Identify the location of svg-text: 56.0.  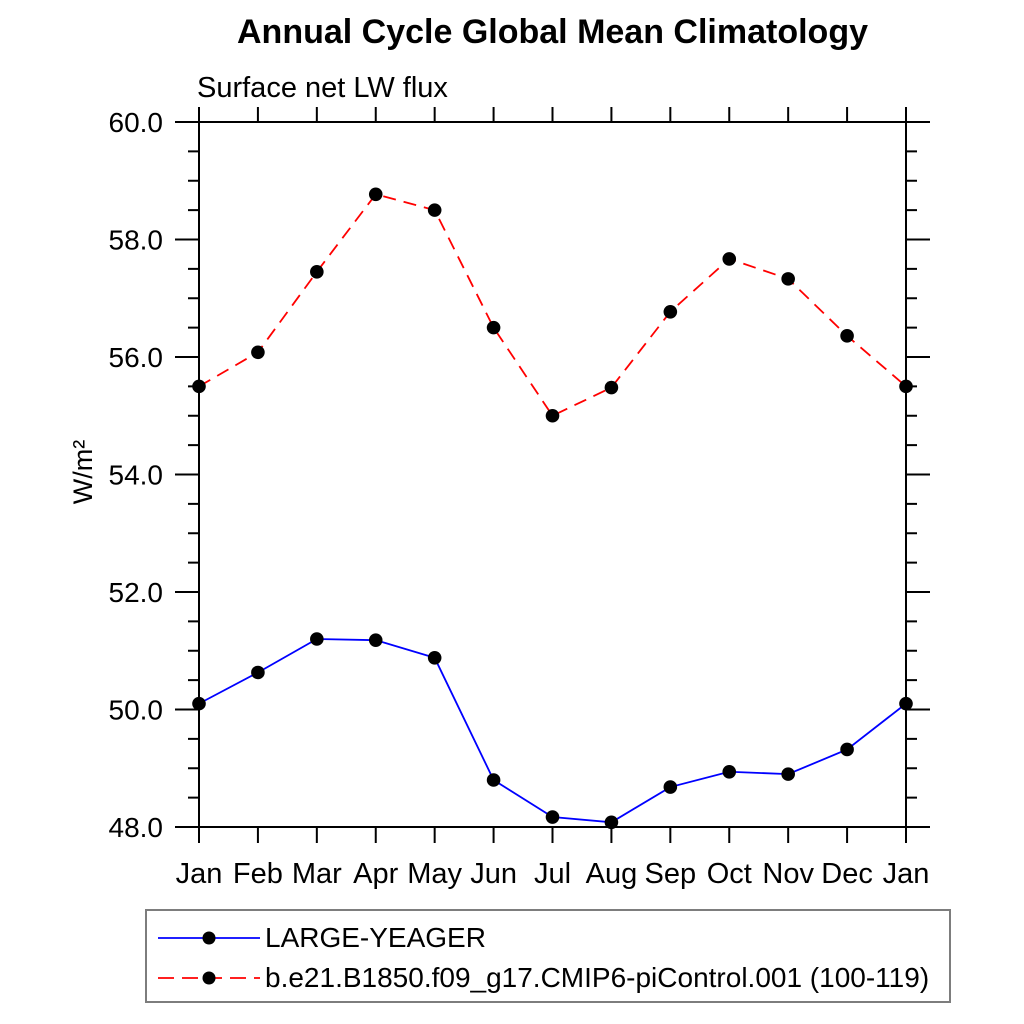
(136, 357).